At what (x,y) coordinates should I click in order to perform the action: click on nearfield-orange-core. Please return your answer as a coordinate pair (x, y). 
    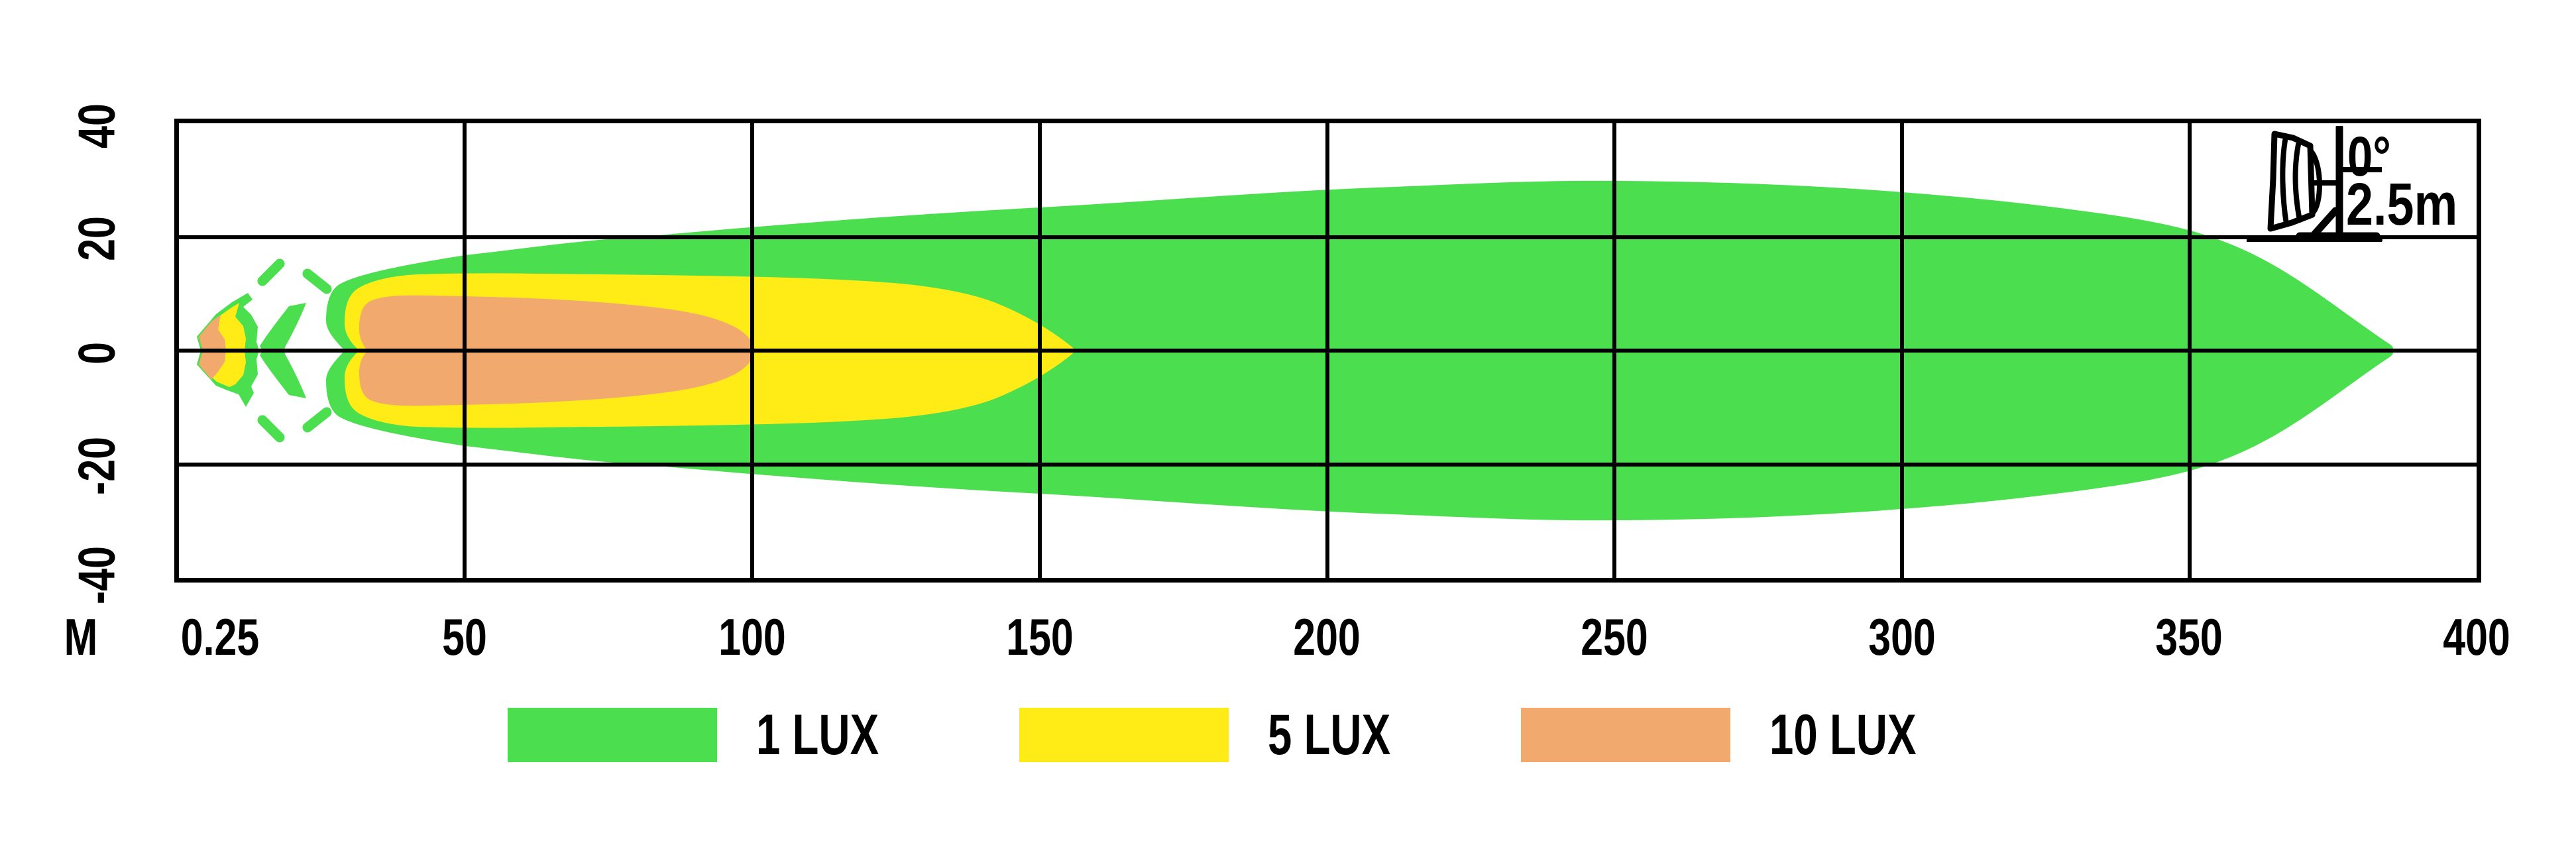
    Looking at the image, I should click on (213, 347).